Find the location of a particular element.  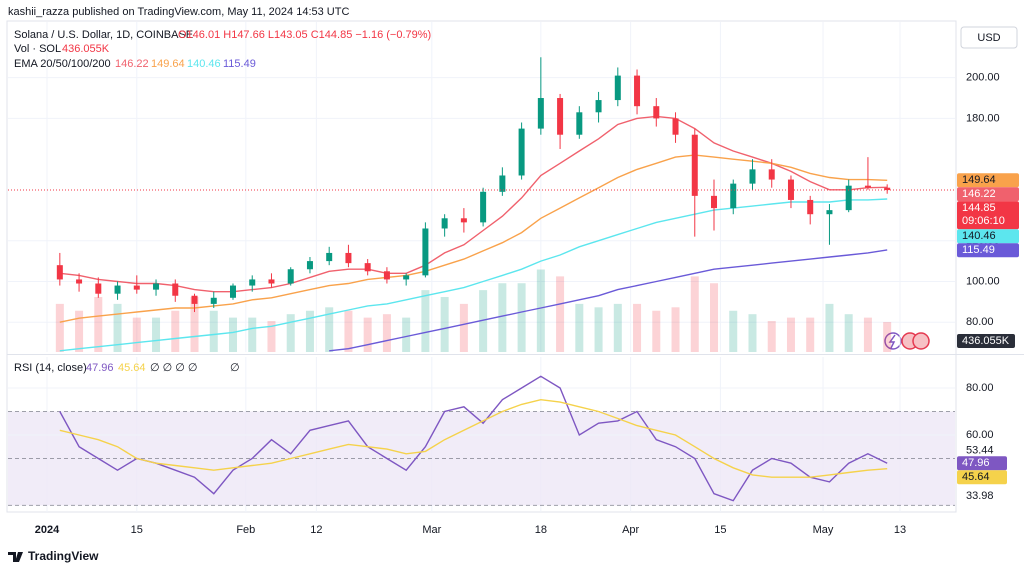

legend-value: 149.64 is located at coordinates (168, 64).